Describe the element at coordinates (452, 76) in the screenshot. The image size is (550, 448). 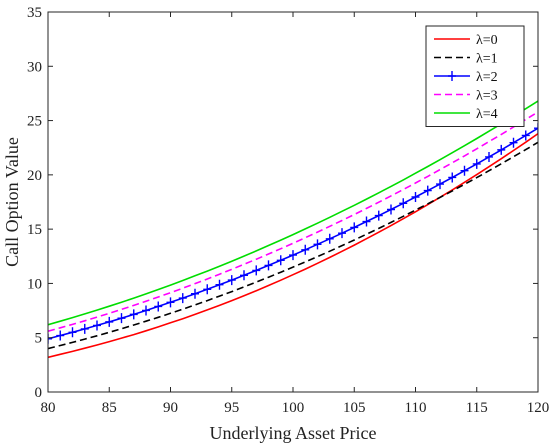
I see `legend-marker` at that location.